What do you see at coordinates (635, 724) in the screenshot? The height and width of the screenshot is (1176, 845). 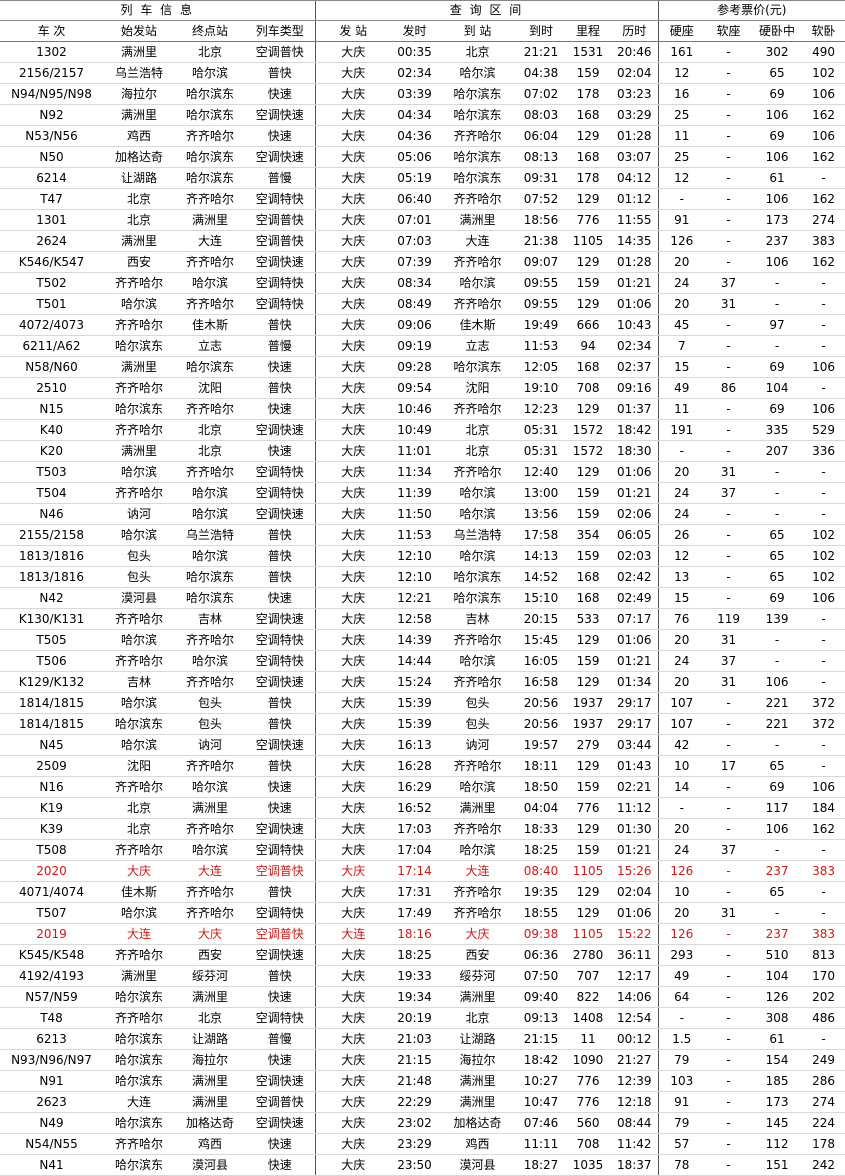 I see `cell-duration: 29:17` at bounding box center [635, 724].